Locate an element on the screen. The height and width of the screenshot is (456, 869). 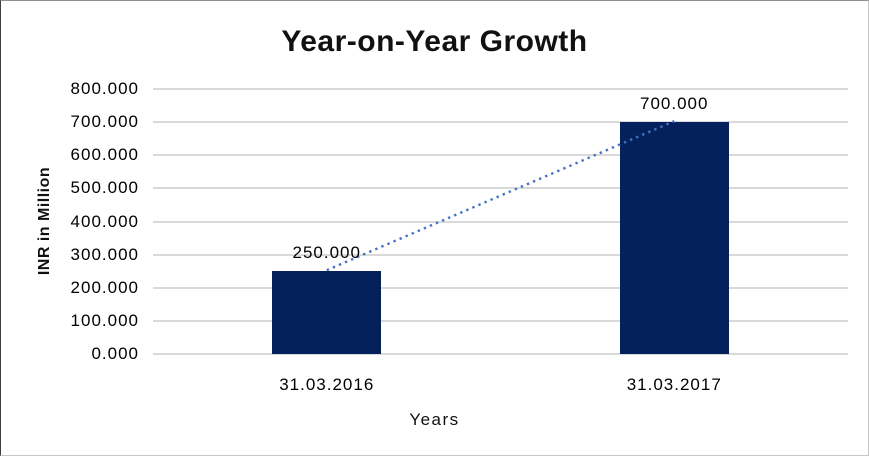
chart-title: Year-on-Year Growth is located at coordinates (434, 41).